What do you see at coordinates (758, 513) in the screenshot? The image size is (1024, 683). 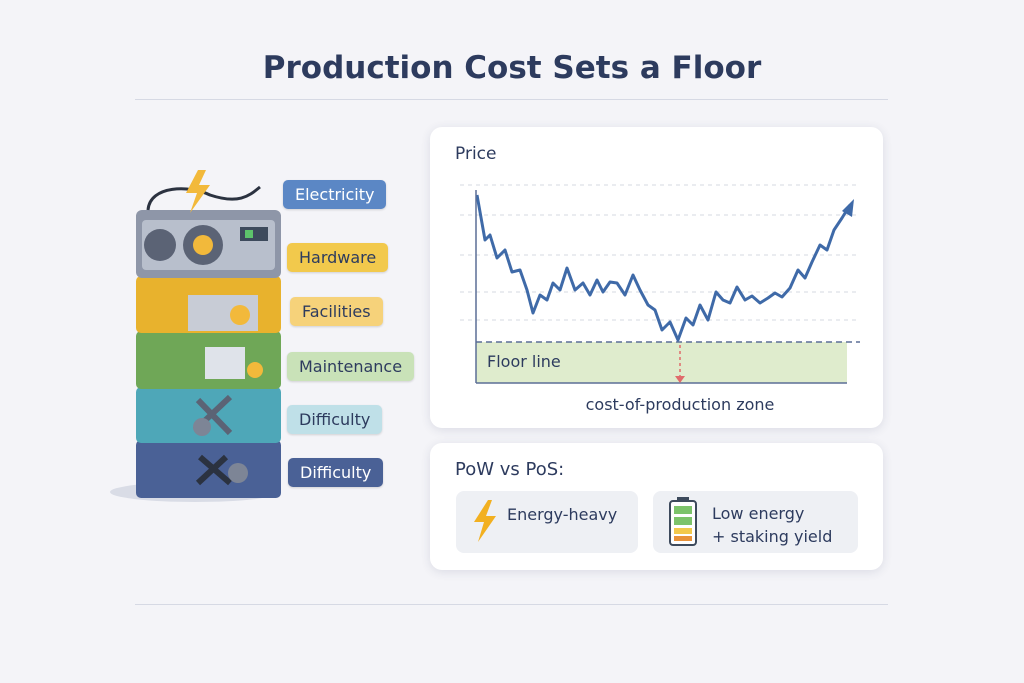 I see `pos-text: Low energy` at bounding box center [758, 513].